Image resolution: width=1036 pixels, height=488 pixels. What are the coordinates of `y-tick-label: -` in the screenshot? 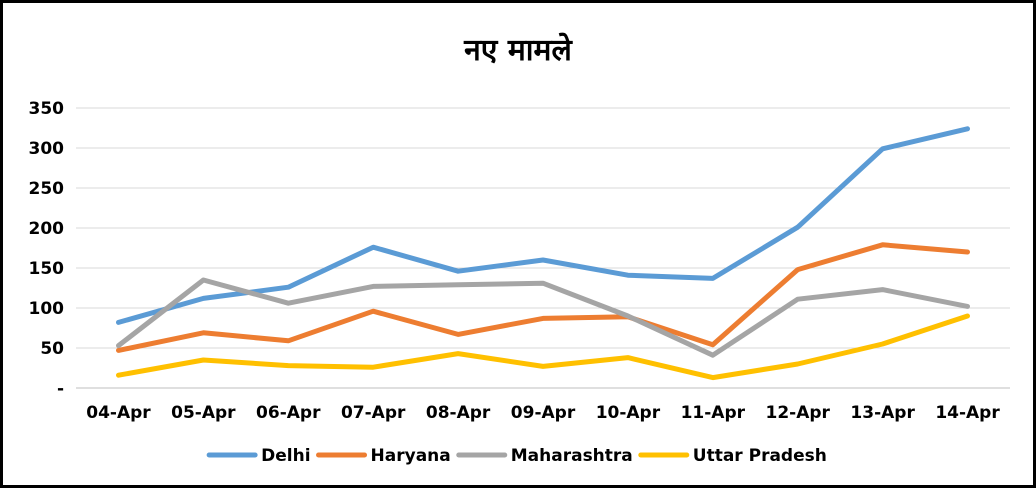 It's located at (60, 389).